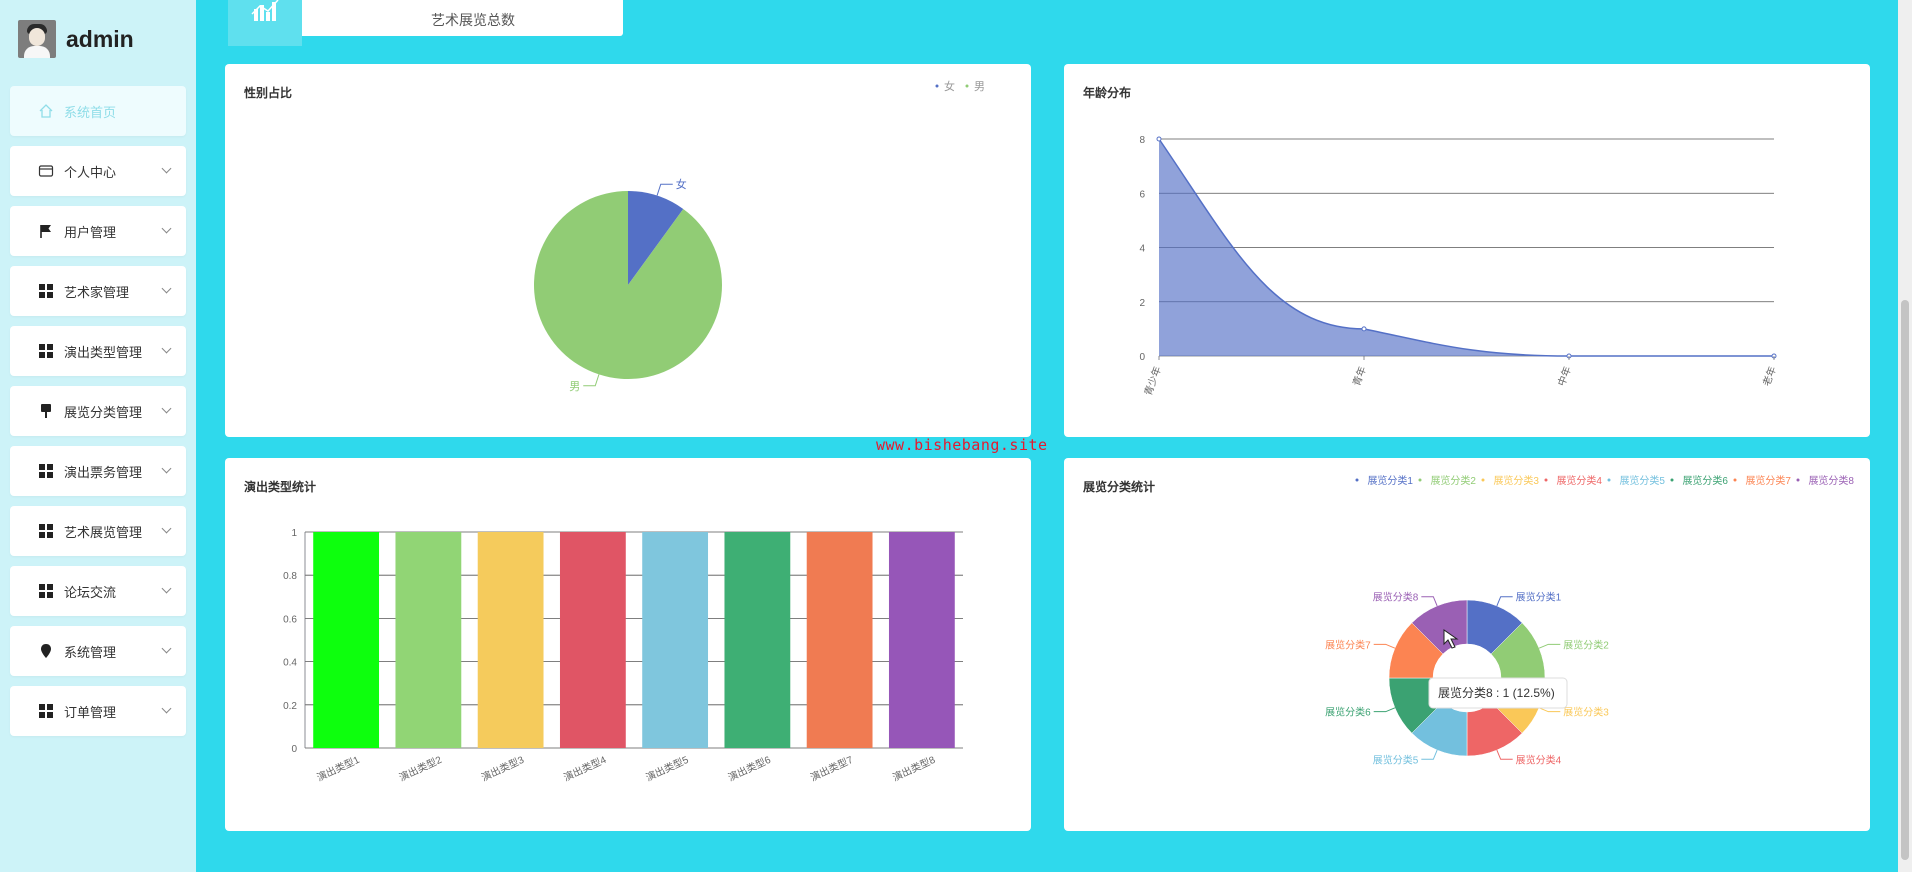 The width and height of the screenshot is (1912, 872). I want to click on wallet-icon, so click(46, 171).